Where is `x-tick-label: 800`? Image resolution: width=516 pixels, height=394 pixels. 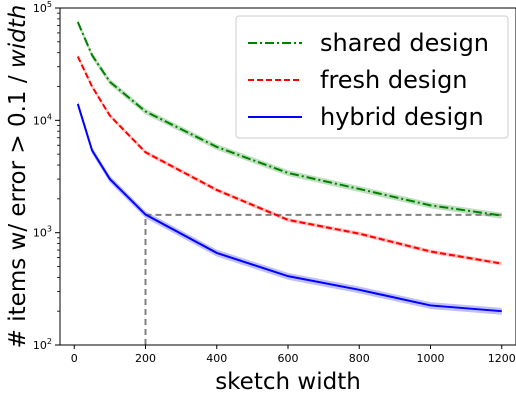 x-tick-label: 800 is located at coordinates (359, 358).